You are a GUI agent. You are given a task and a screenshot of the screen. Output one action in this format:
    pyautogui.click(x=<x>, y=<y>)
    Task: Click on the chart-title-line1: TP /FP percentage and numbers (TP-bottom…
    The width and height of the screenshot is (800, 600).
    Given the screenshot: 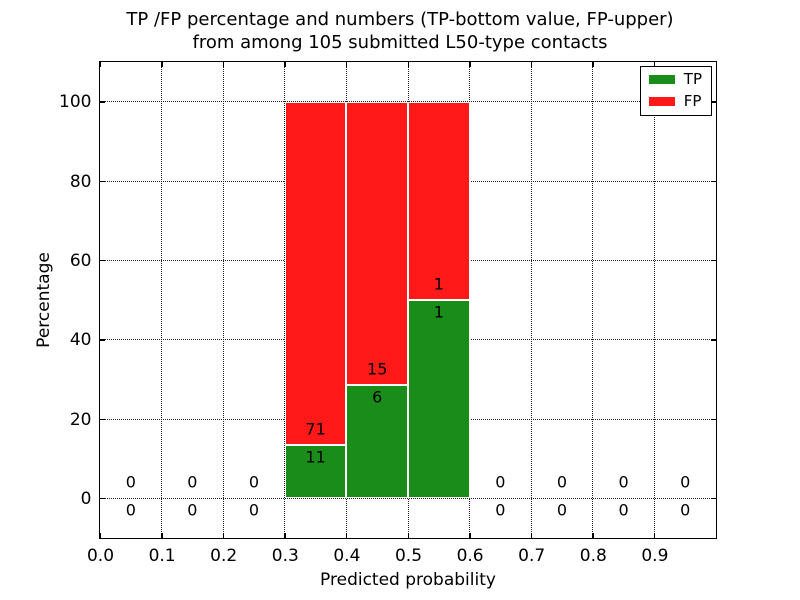 What is the action you would take?
    pyautogui.click(x=400, y=19)
    